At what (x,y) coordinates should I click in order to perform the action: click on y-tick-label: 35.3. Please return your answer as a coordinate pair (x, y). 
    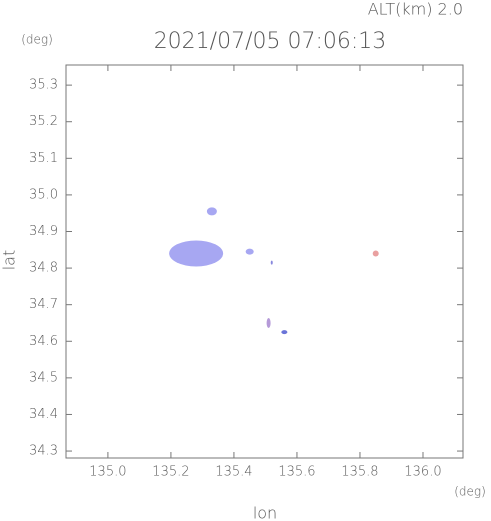
    Looking at the image, I should click on (43, 85).